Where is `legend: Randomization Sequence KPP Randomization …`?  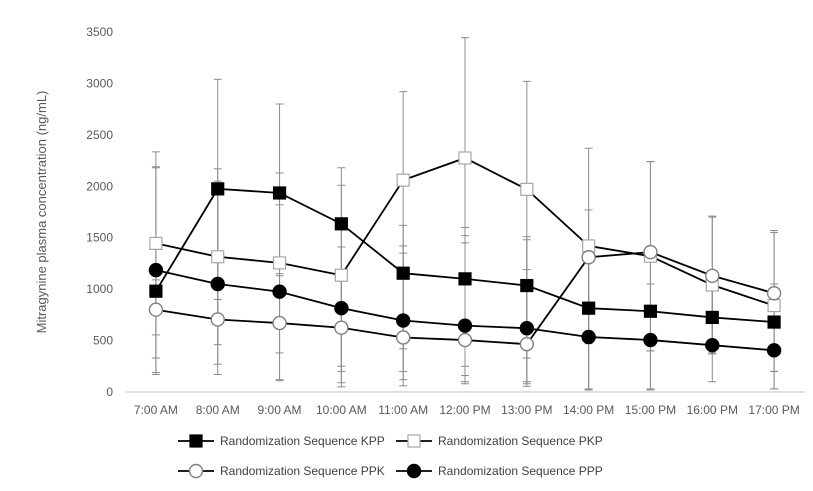
legend: Randomization Sequence KPP Randomization … is located at coordinates (390, 456).